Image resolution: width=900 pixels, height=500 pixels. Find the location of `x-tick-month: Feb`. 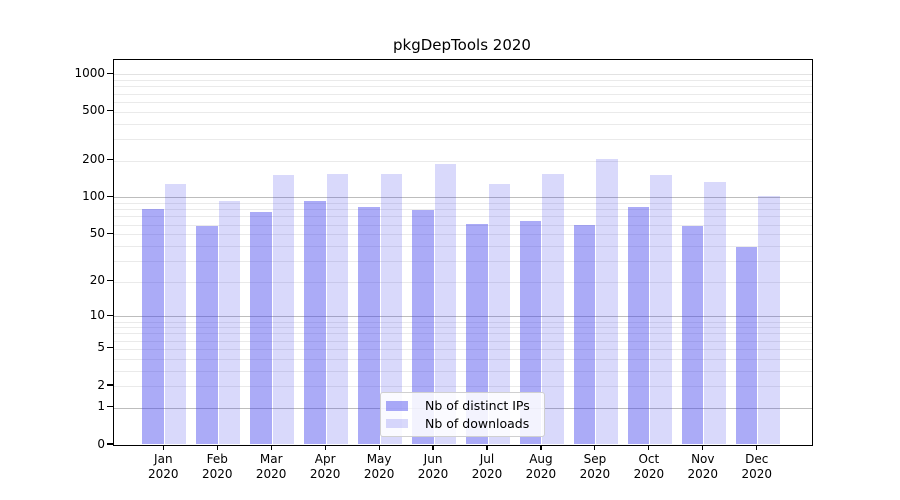

x-tick-month: Feb is located at coordinates (217, 459).